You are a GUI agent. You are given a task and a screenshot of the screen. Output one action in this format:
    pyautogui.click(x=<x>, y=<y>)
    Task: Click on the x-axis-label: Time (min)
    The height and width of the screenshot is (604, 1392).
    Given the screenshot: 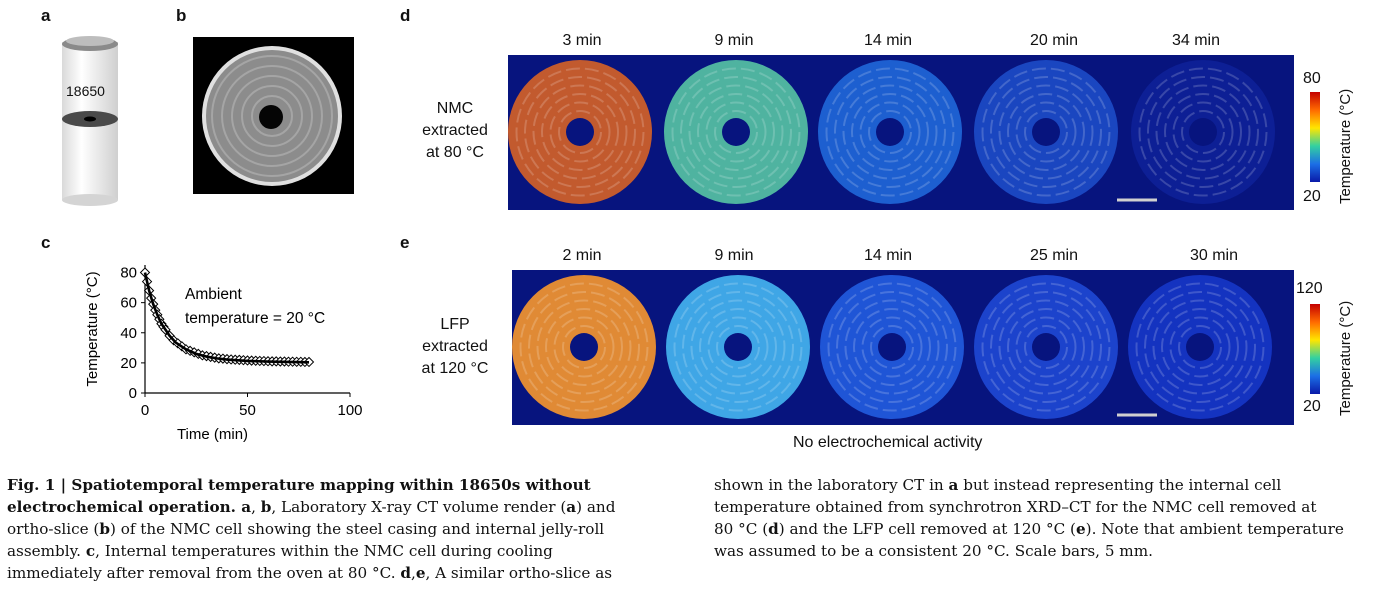 What is the action you would take?
    pyautogui.click(x=212, y=434)
    